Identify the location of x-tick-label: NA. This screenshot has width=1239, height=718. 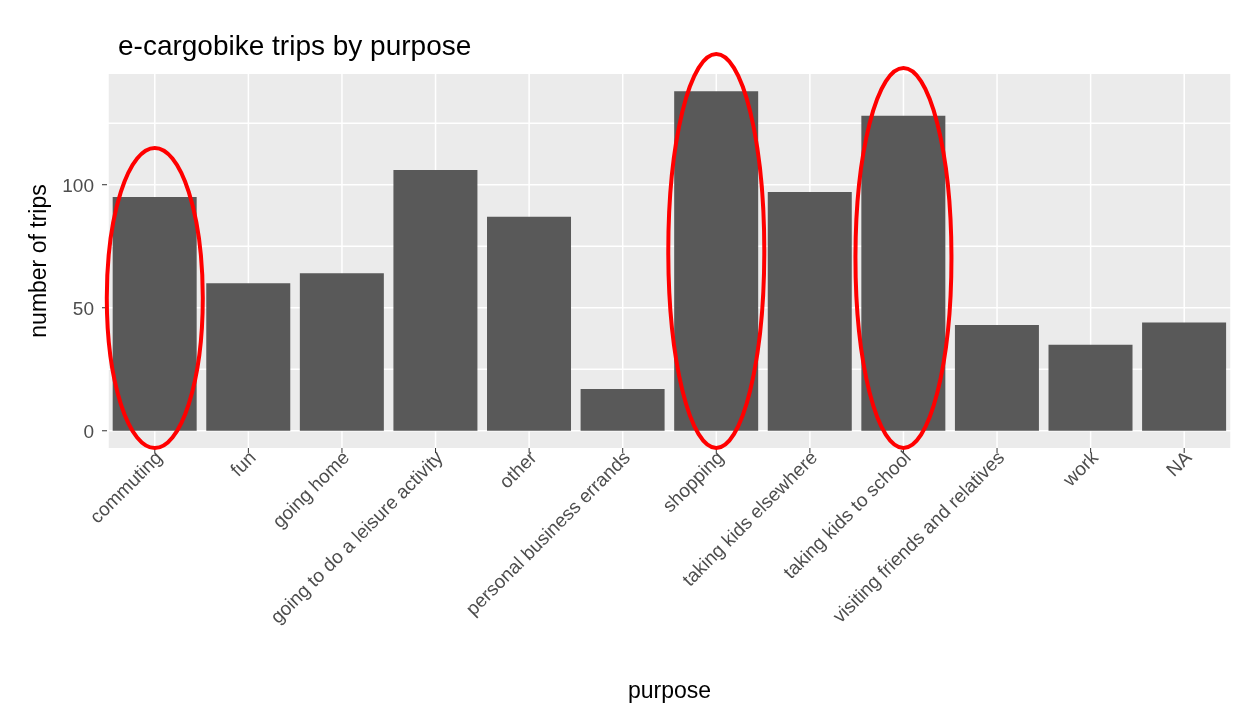
(1179, 463).